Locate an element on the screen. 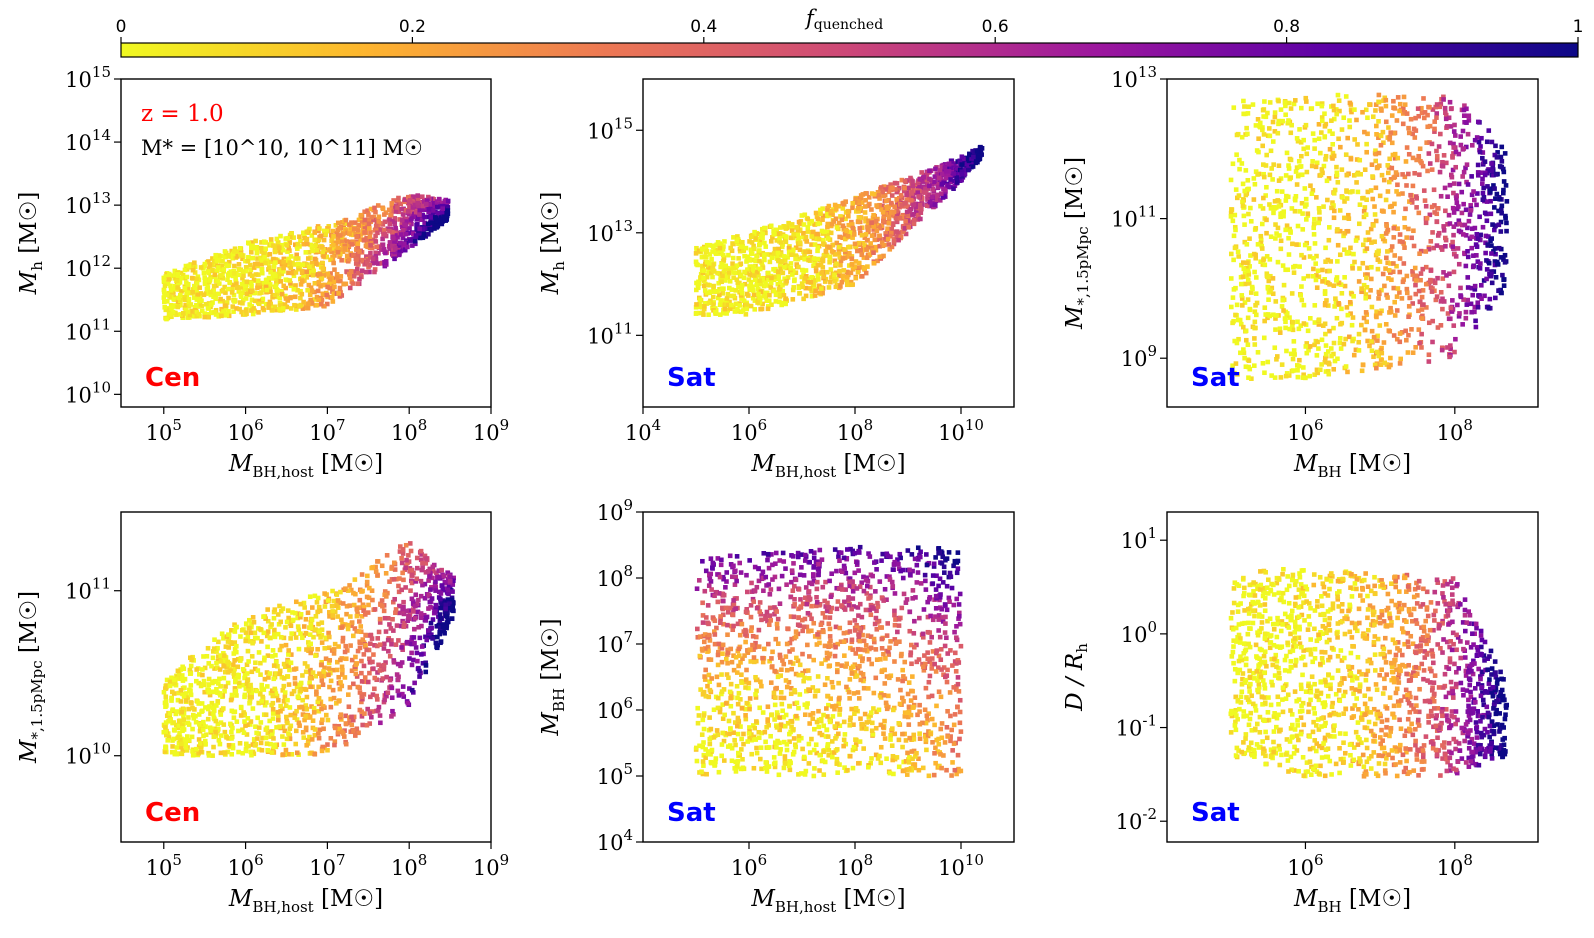 This screenshot has width=1594, height=938. x-axis-label: MBH,host [M☉] is located at coordinates (827, 466).